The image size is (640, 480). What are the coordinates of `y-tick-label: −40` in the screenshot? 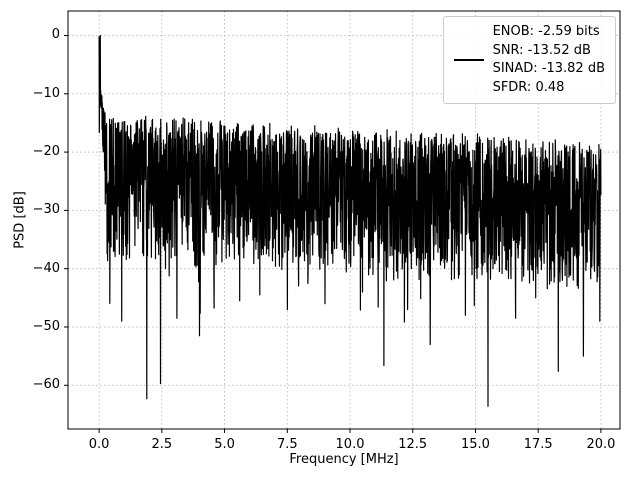 It's located at (46, 268).